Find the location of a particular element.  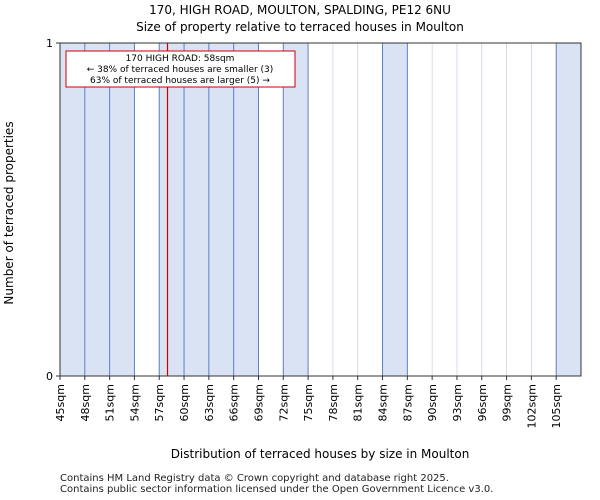

x-tick-label: 63sqm is located at coordinates (209, 402).